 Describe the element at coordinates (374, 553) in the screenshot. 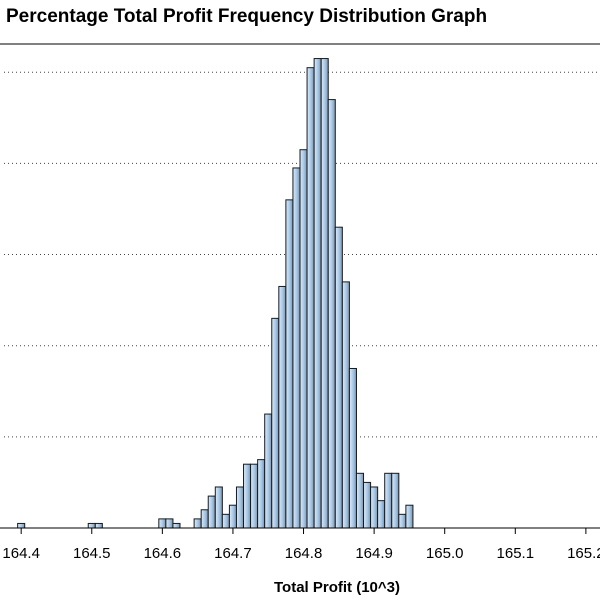

I see `x-tick-label-6: 164.9` at that location.